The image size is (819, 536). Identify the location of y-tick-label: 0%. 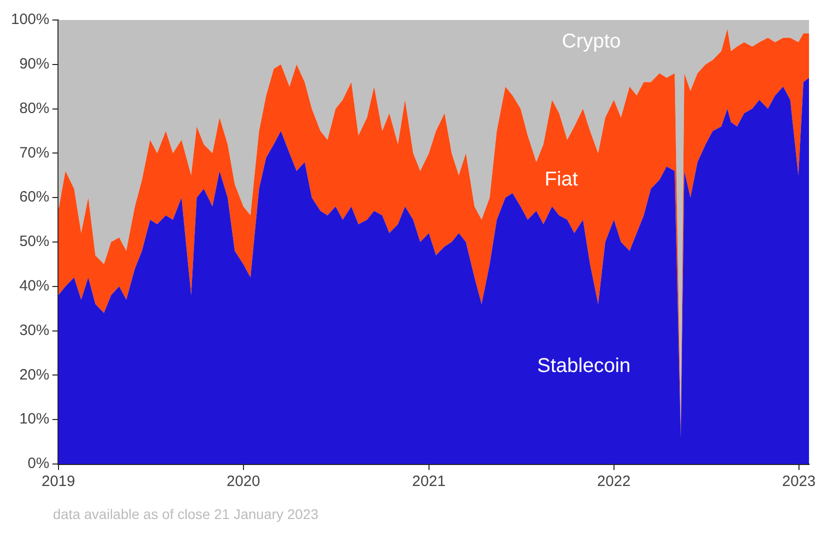
(39, 463).